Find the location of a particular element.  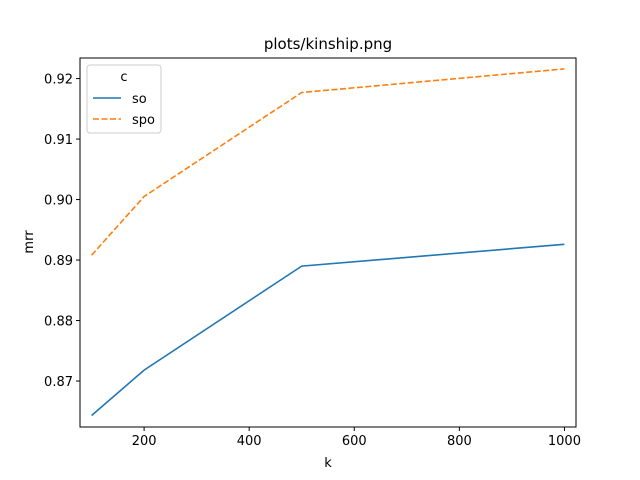

y-tick-label: 0.92 is located at coordinates (58, 80).